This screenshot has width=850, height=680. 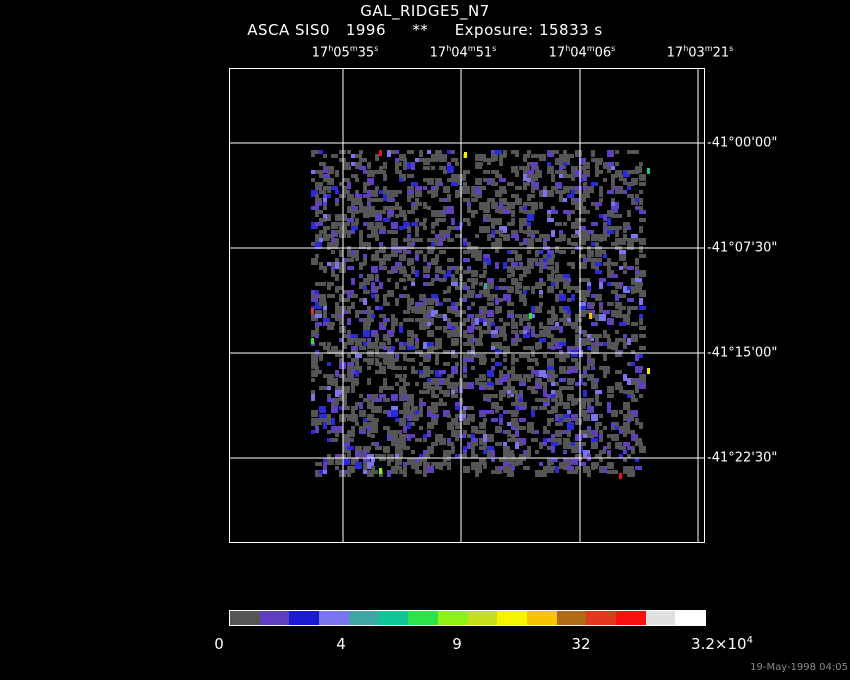 I want to click on colorbar-label: 0, so click(x=219, y=644).